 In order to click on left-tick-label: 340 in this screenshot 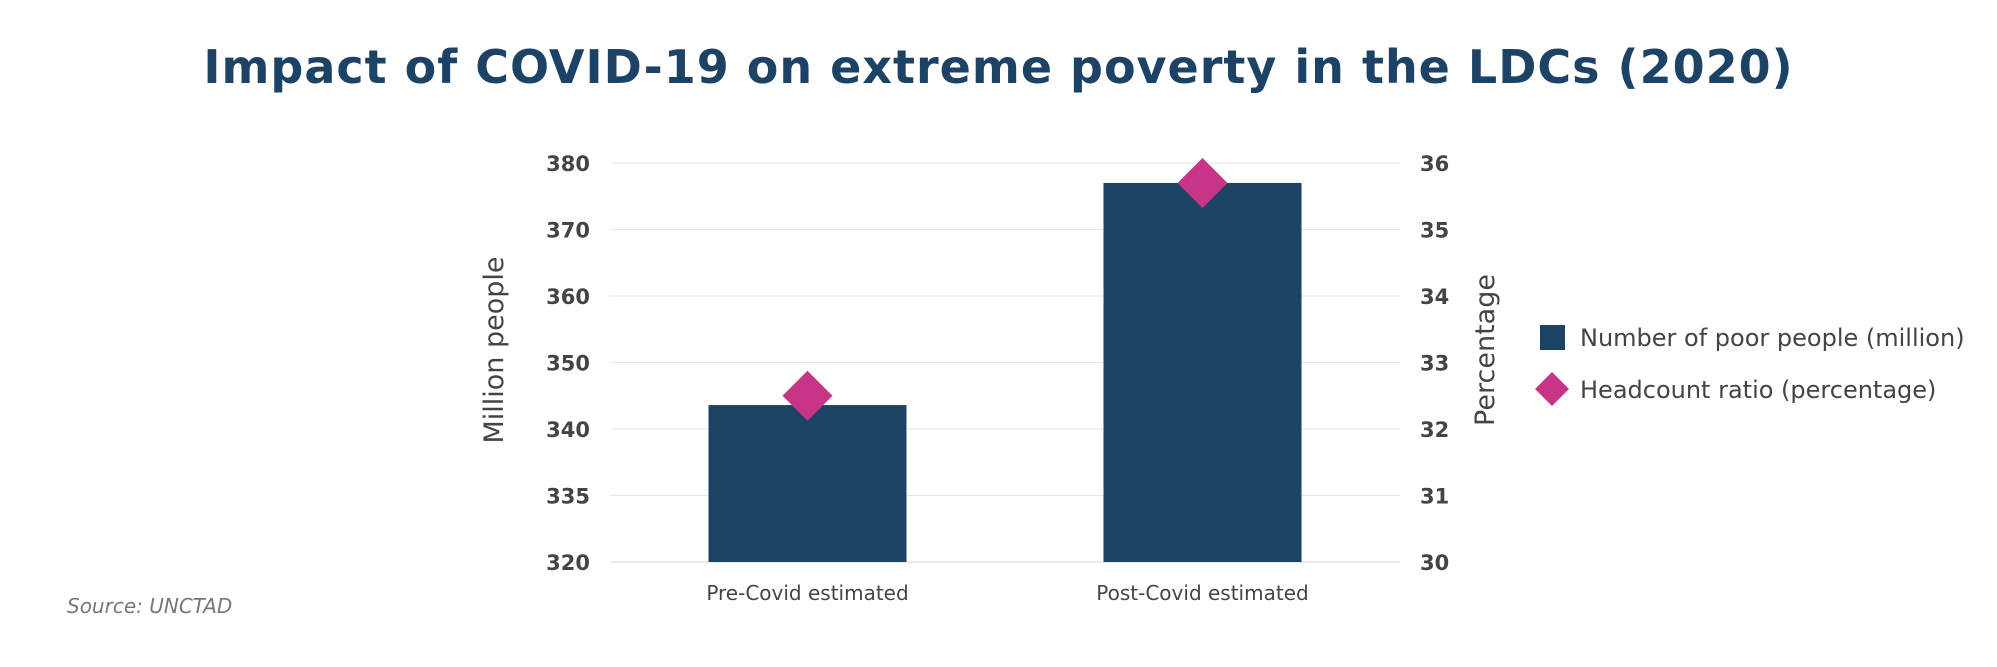, I will do `click(568, 430)`.